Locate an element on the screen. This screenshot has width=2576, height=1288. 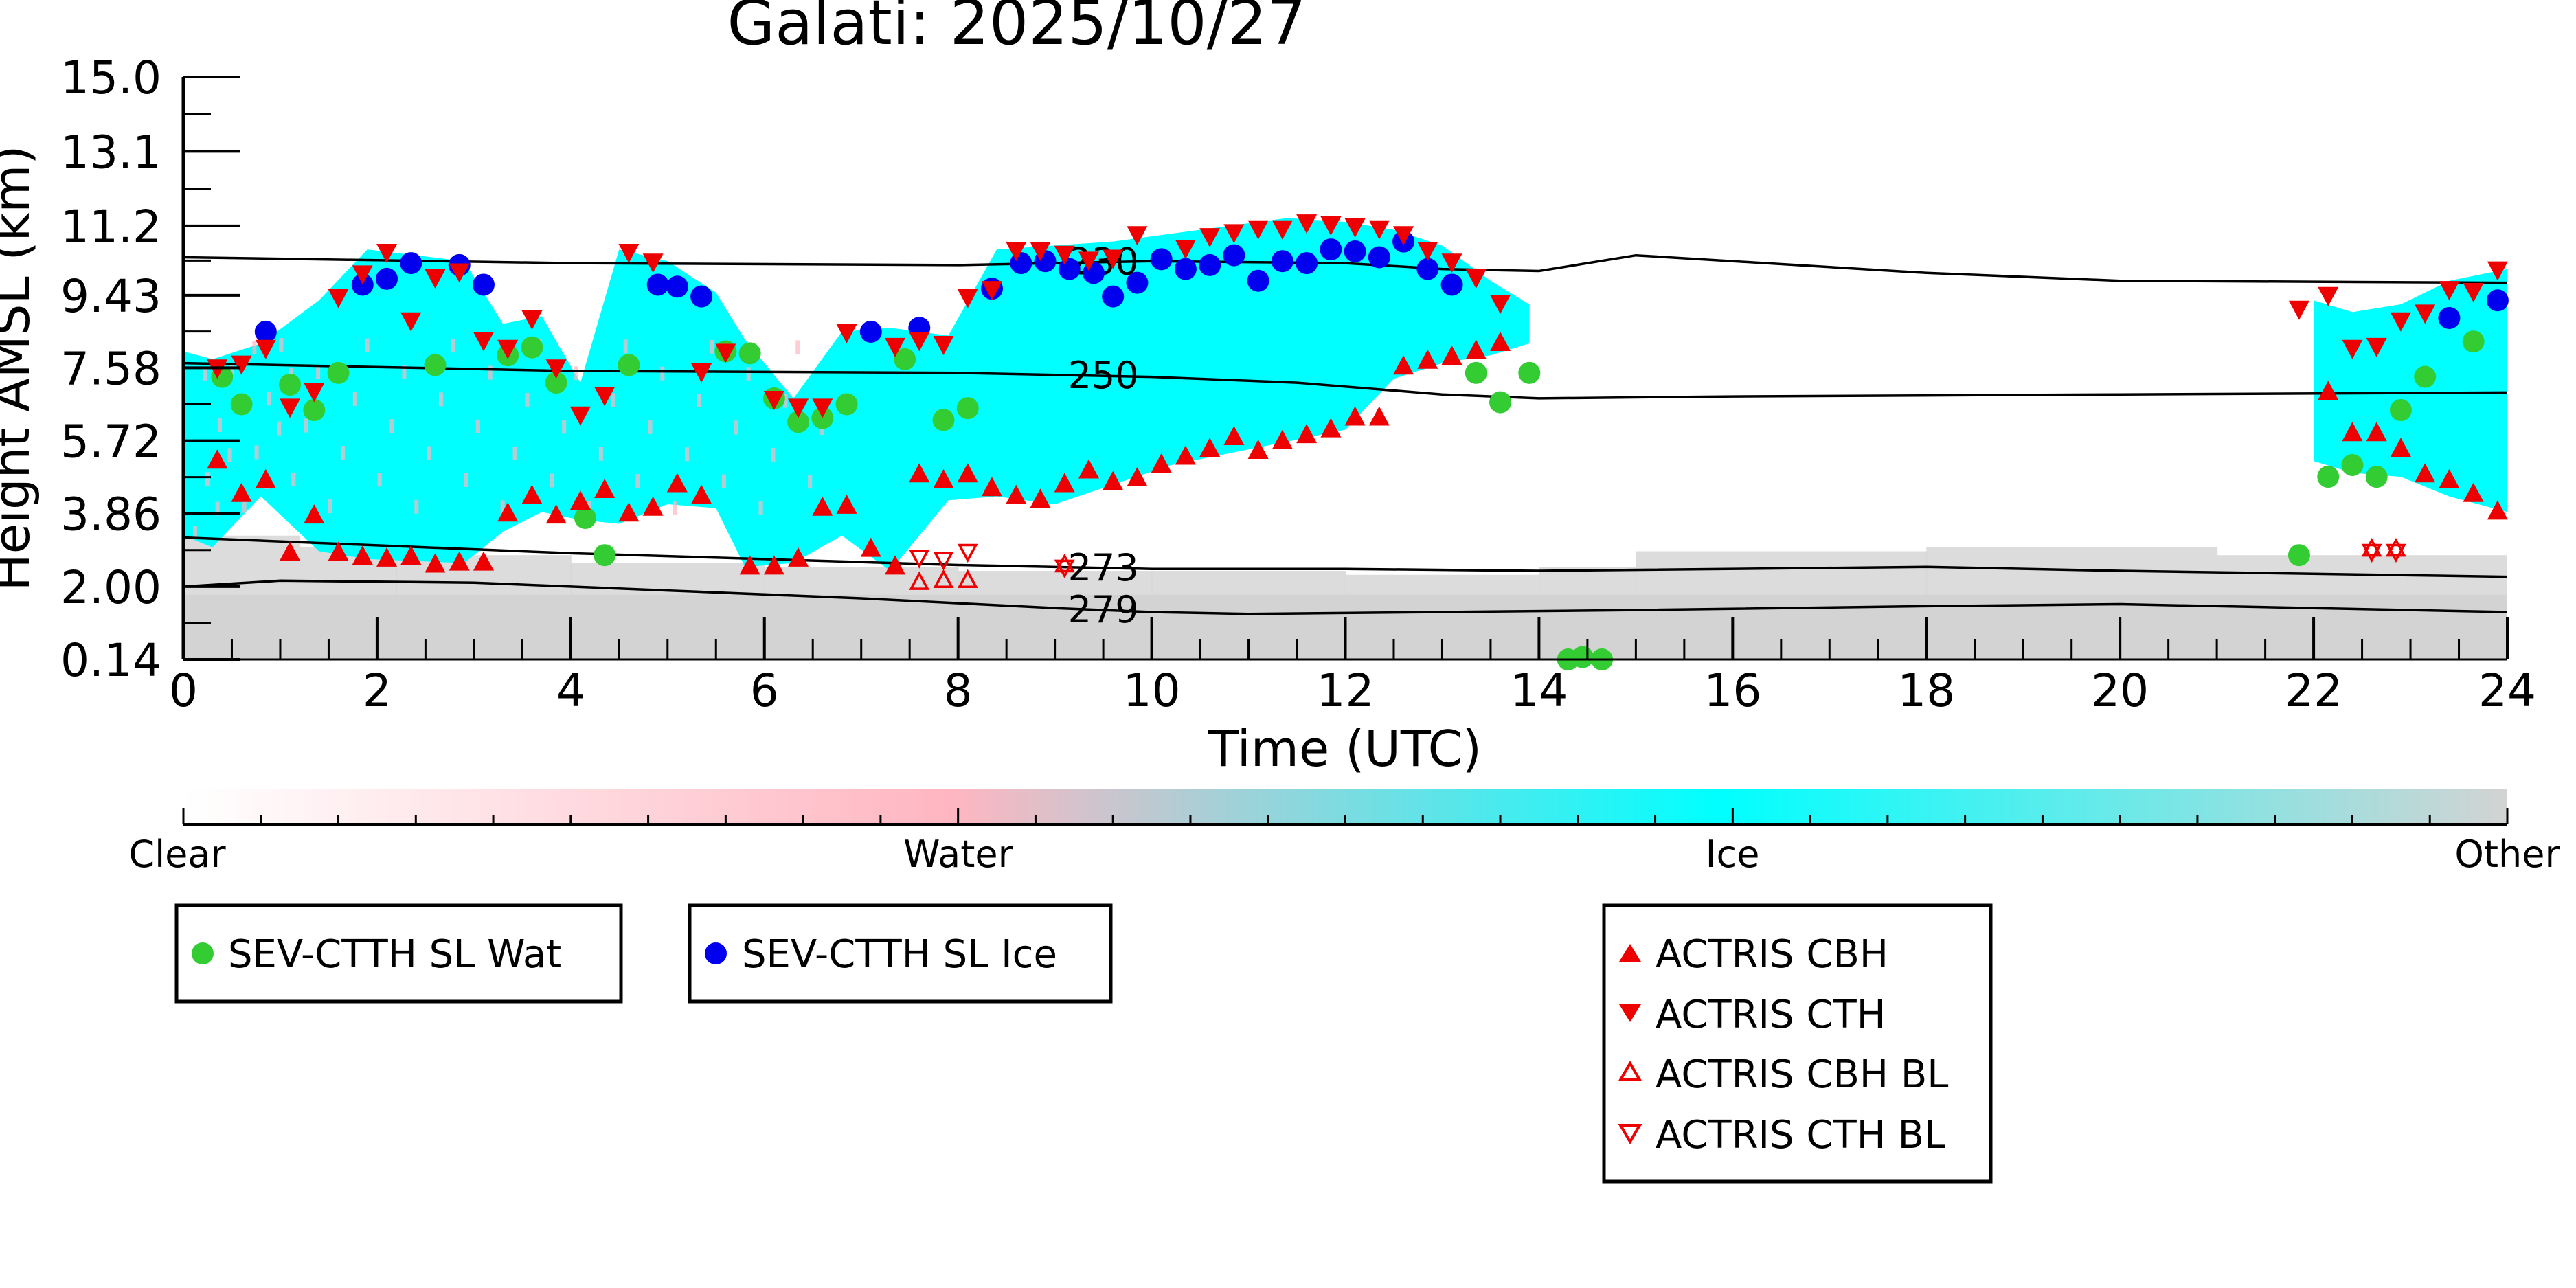
legend-marker-cbh is located at coordinates (1630, 953).